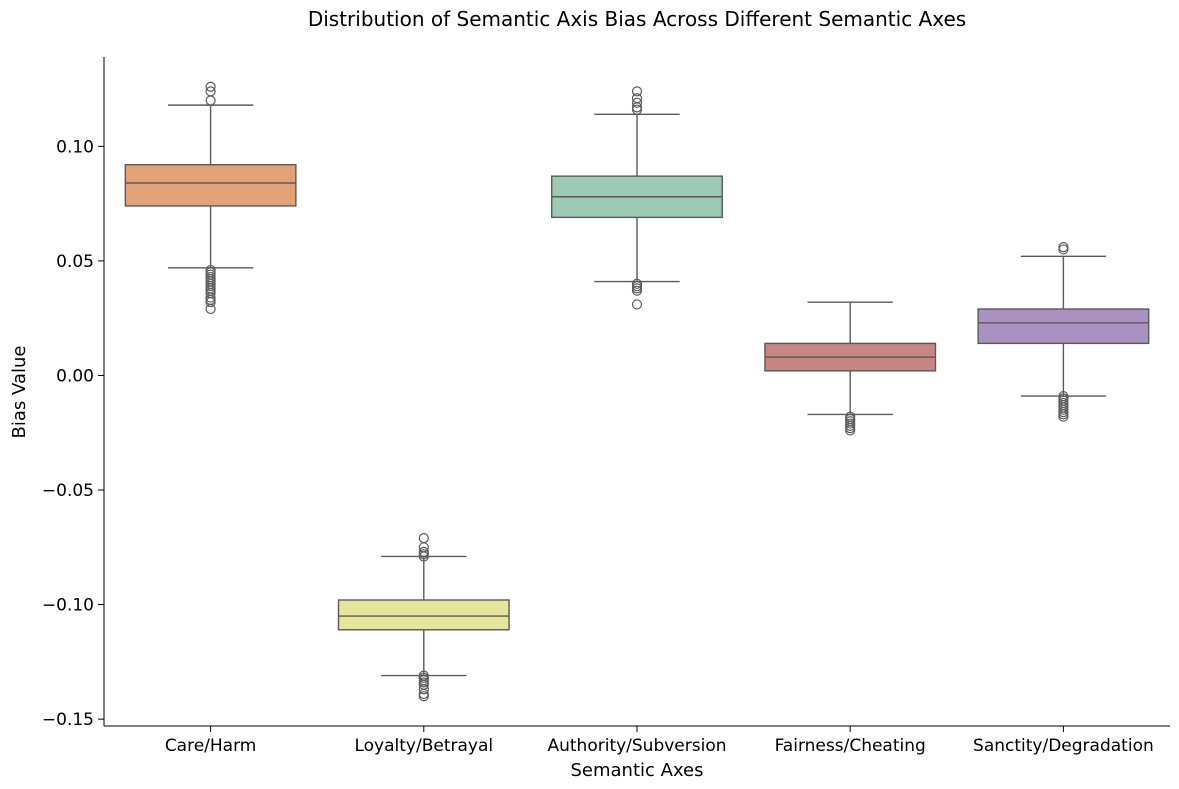  What do you see at coordinates (636, 770) in the screenshot?
I see `x-axis-label: Semantic Axes` at bounding box center [636, 770].